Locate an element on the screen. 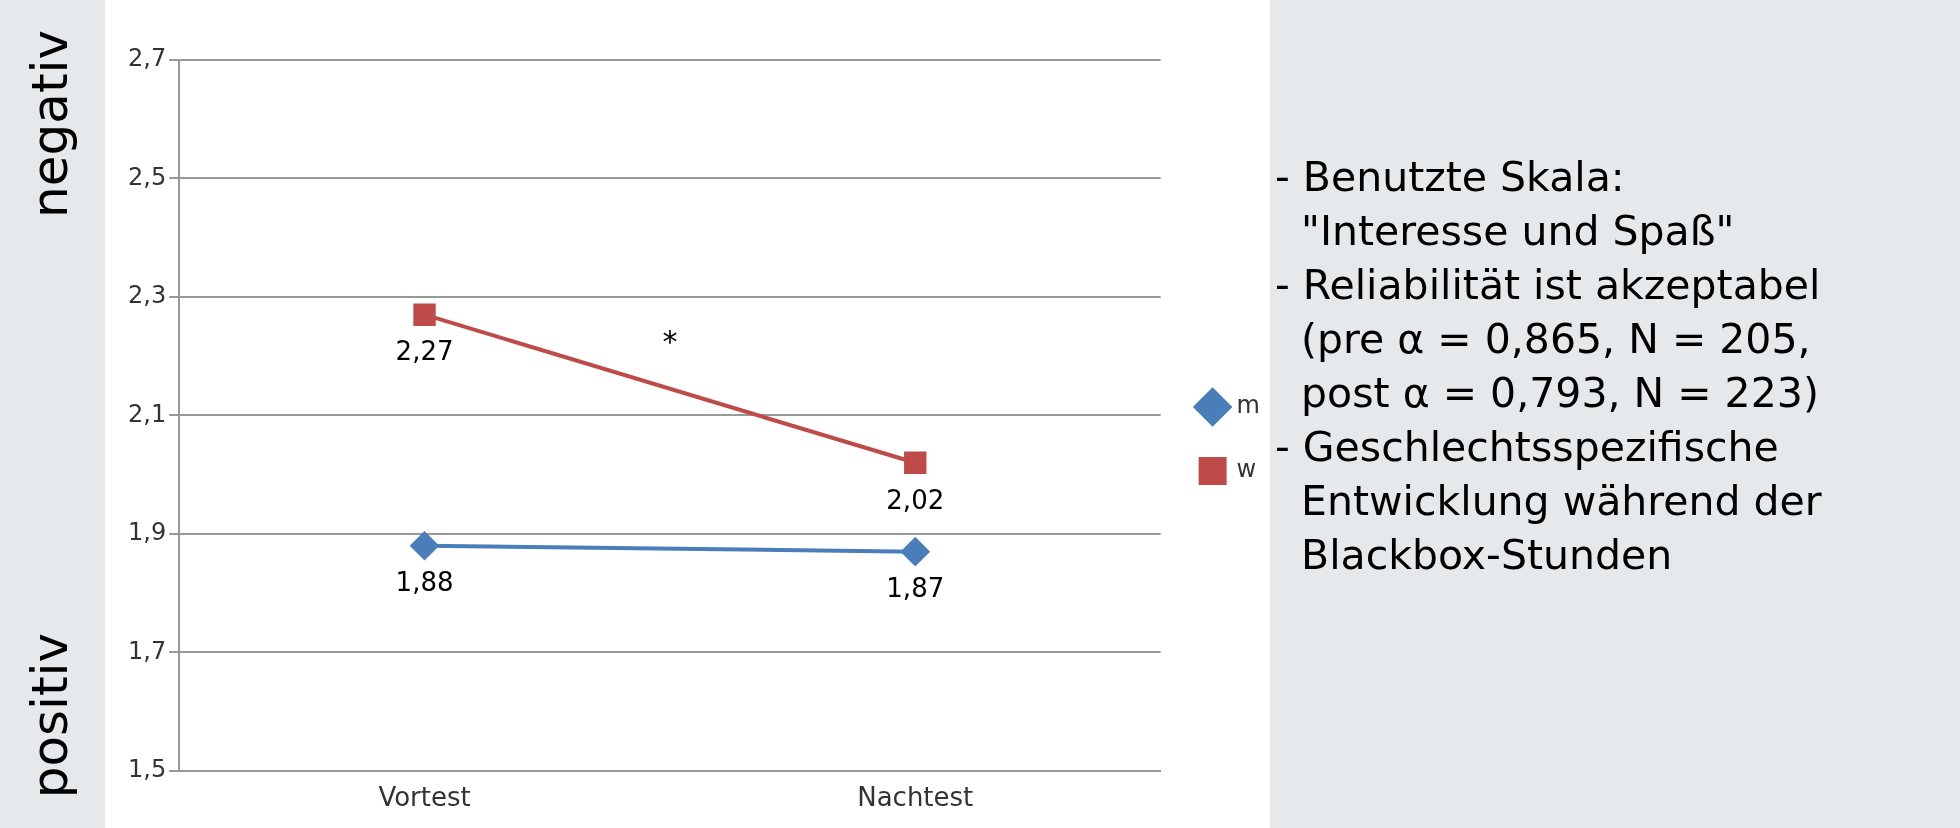 This screenshot has height=828, width=1960. data-label: 1,87 is located at coordinates (915, 588).